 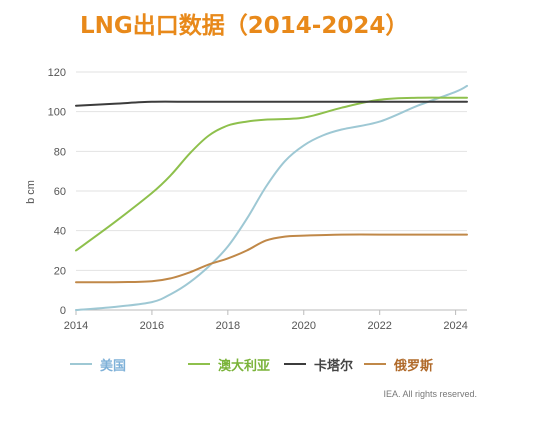 What do you see at coordinates (57, 73) in the screenshot?
I see `y-tick-label: 120` at bounding box center [57, 73].